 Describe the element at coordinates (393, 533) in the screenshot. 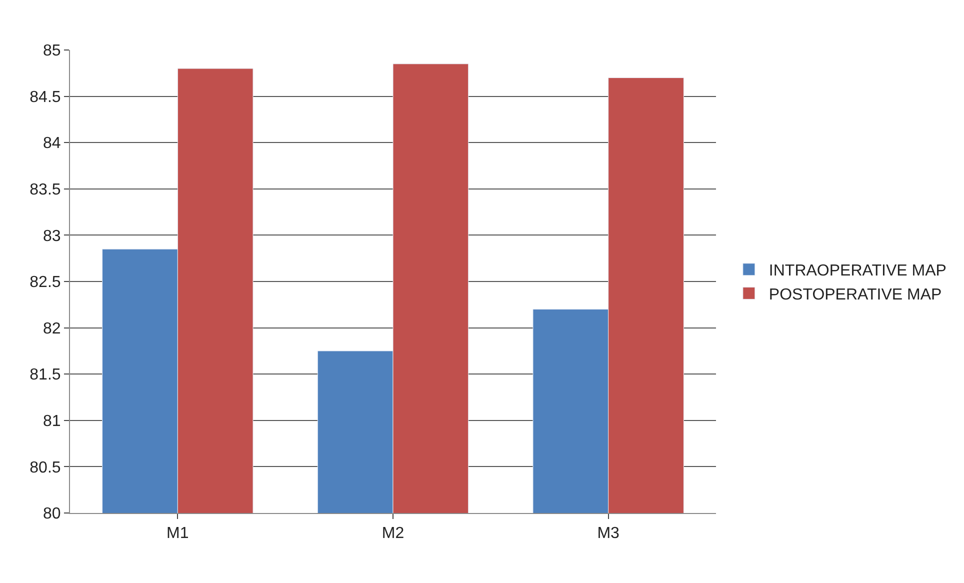

I see `x-tick-label: M2` at that location.